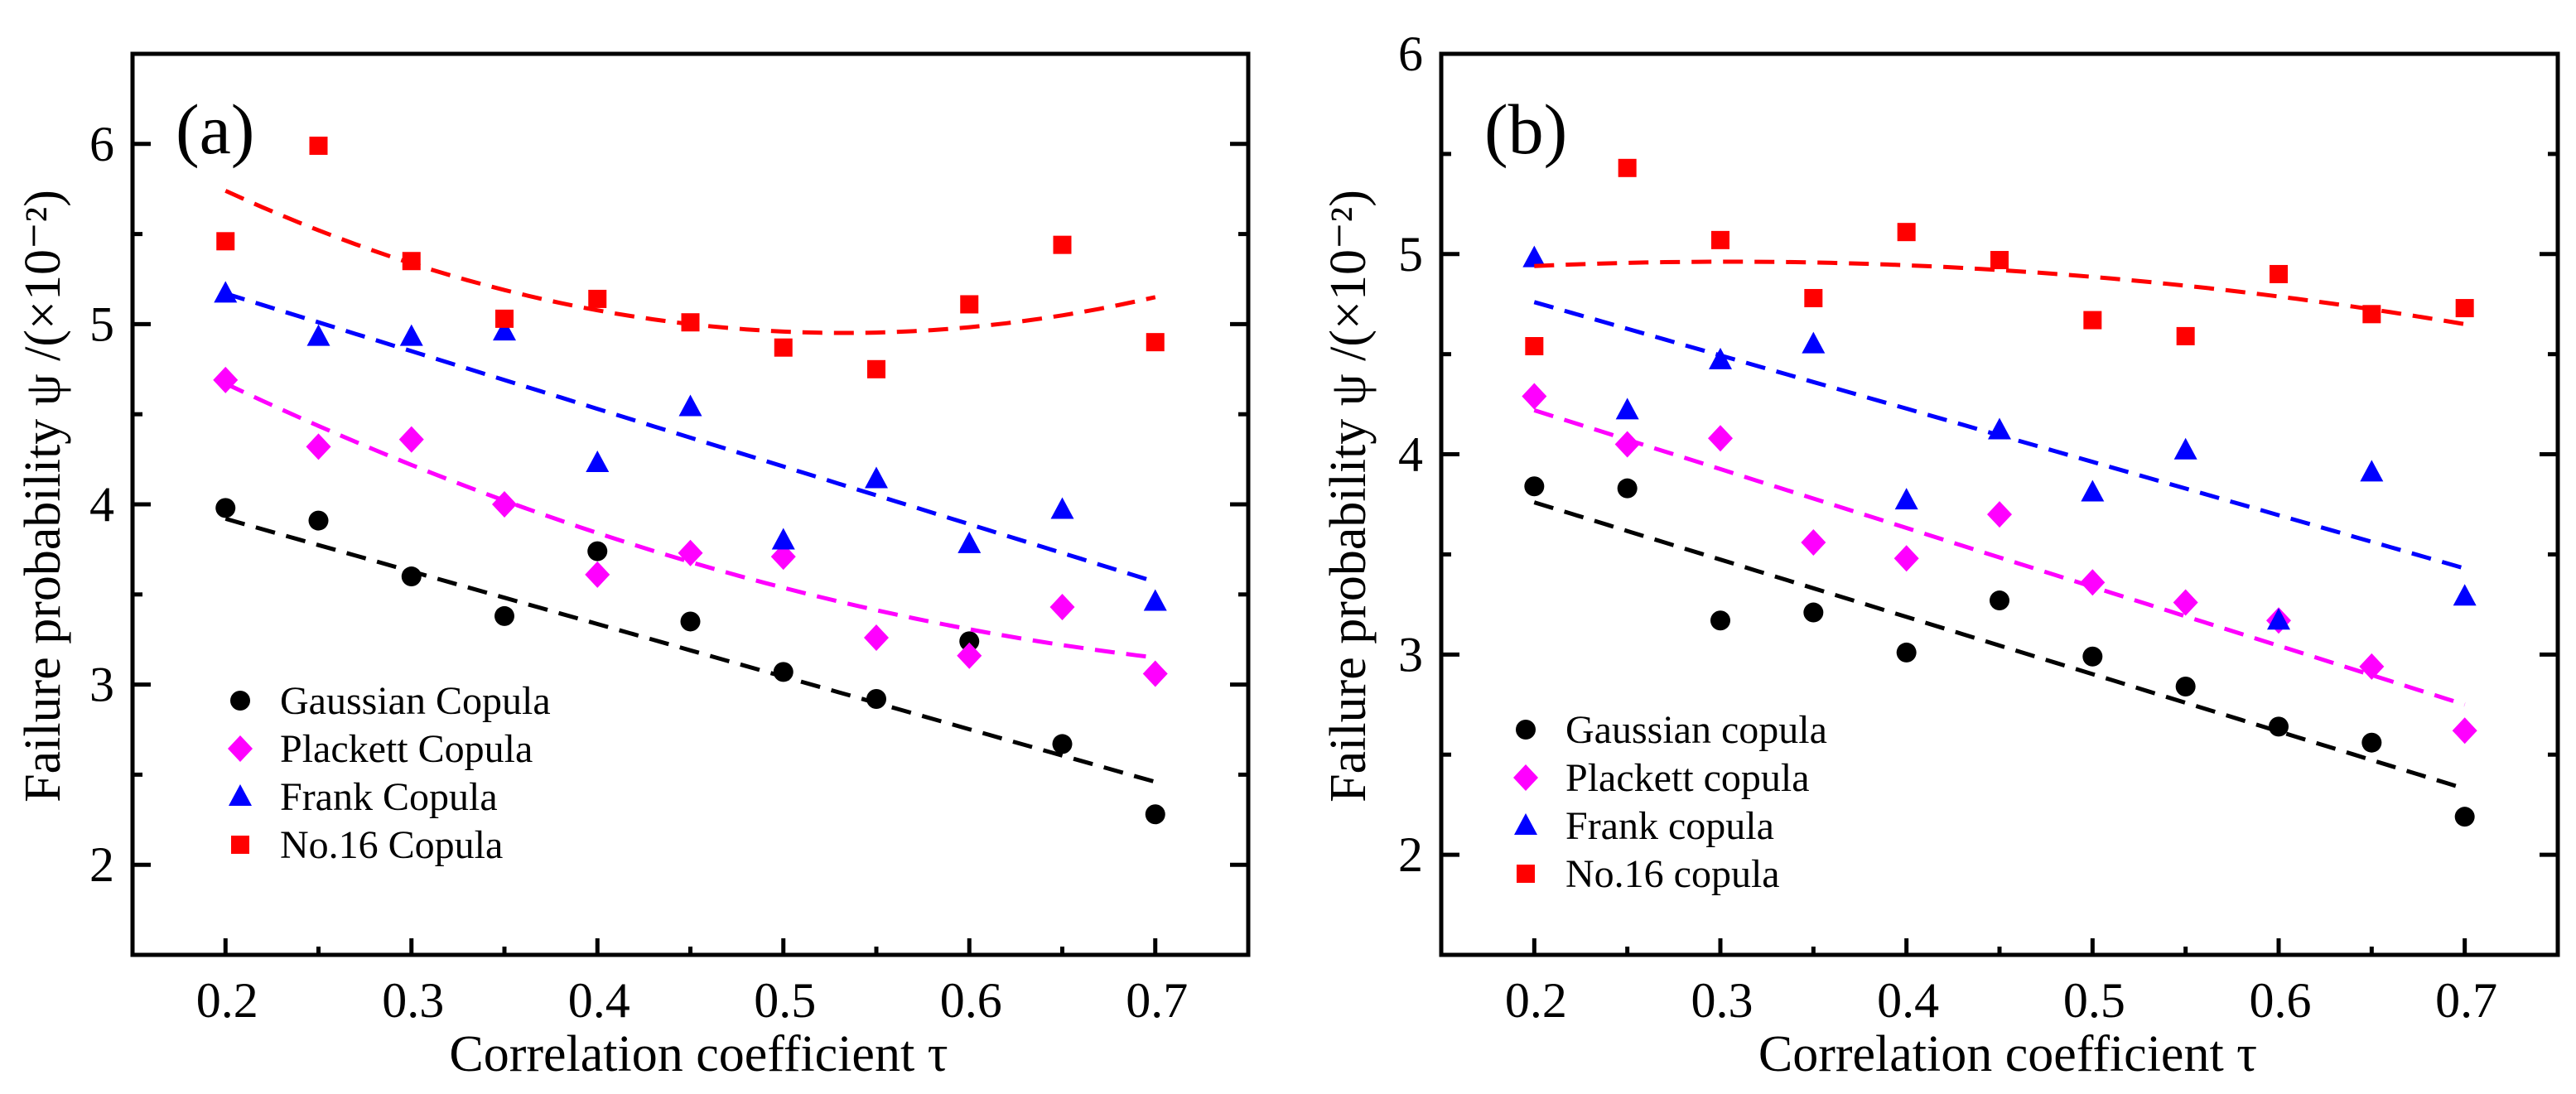  I want to click on legend-label: Gaussian Copula, so click(415, 701).